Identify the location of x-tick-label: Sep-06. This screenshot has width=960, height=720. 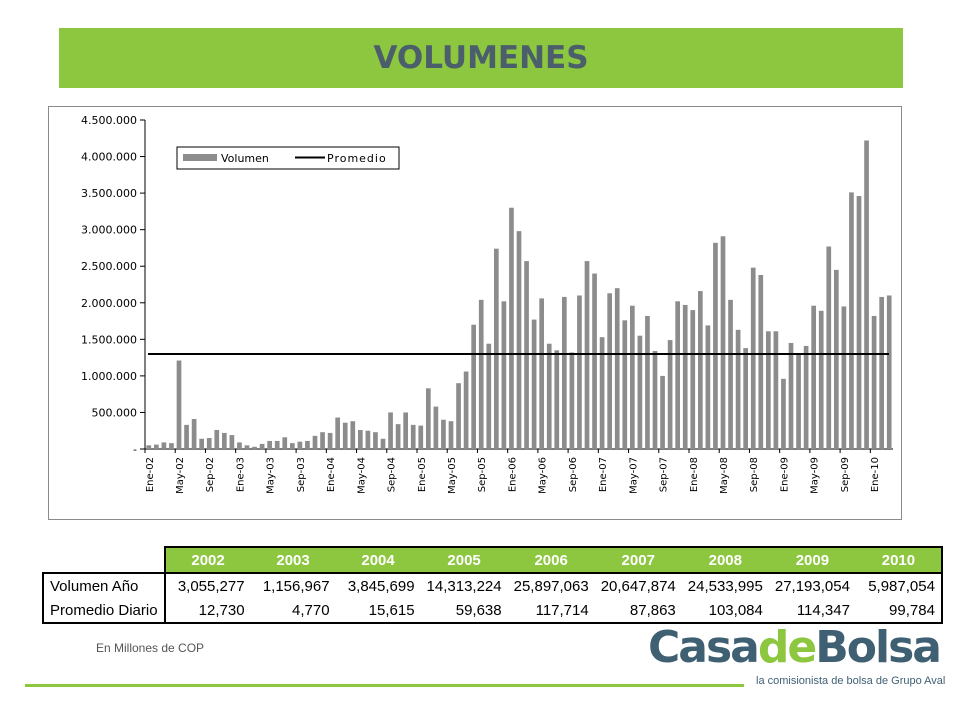
(573, 474).